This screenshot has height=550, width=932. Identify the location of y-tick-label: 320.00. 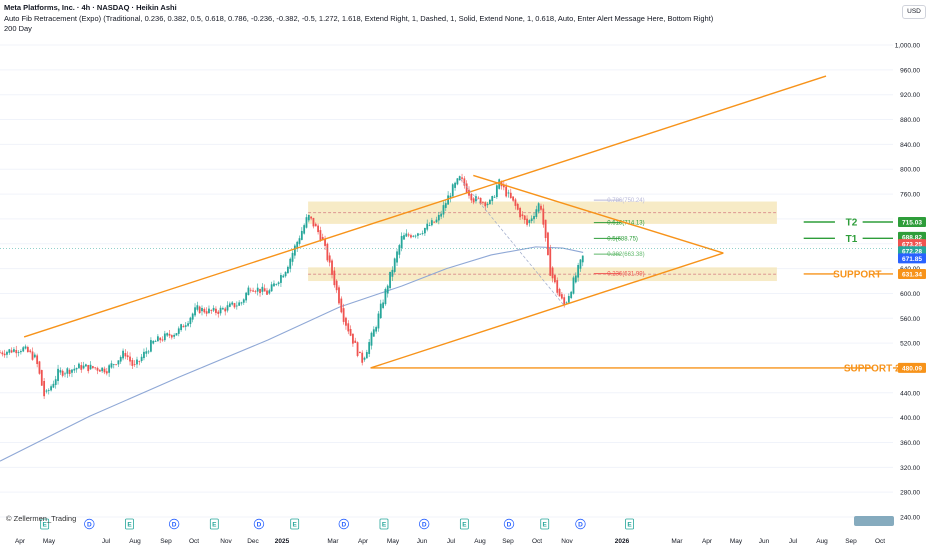
(910, 468).